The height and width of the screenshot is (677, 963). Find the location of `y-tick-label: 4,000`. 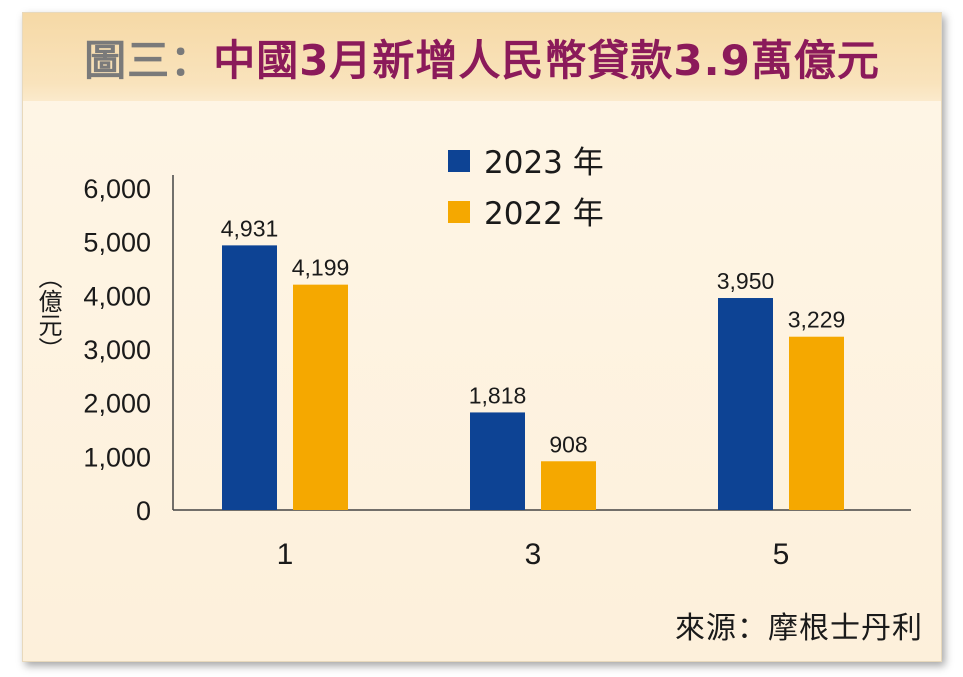

y-tick-label: 4,000 is located at coordinates (117, 296).